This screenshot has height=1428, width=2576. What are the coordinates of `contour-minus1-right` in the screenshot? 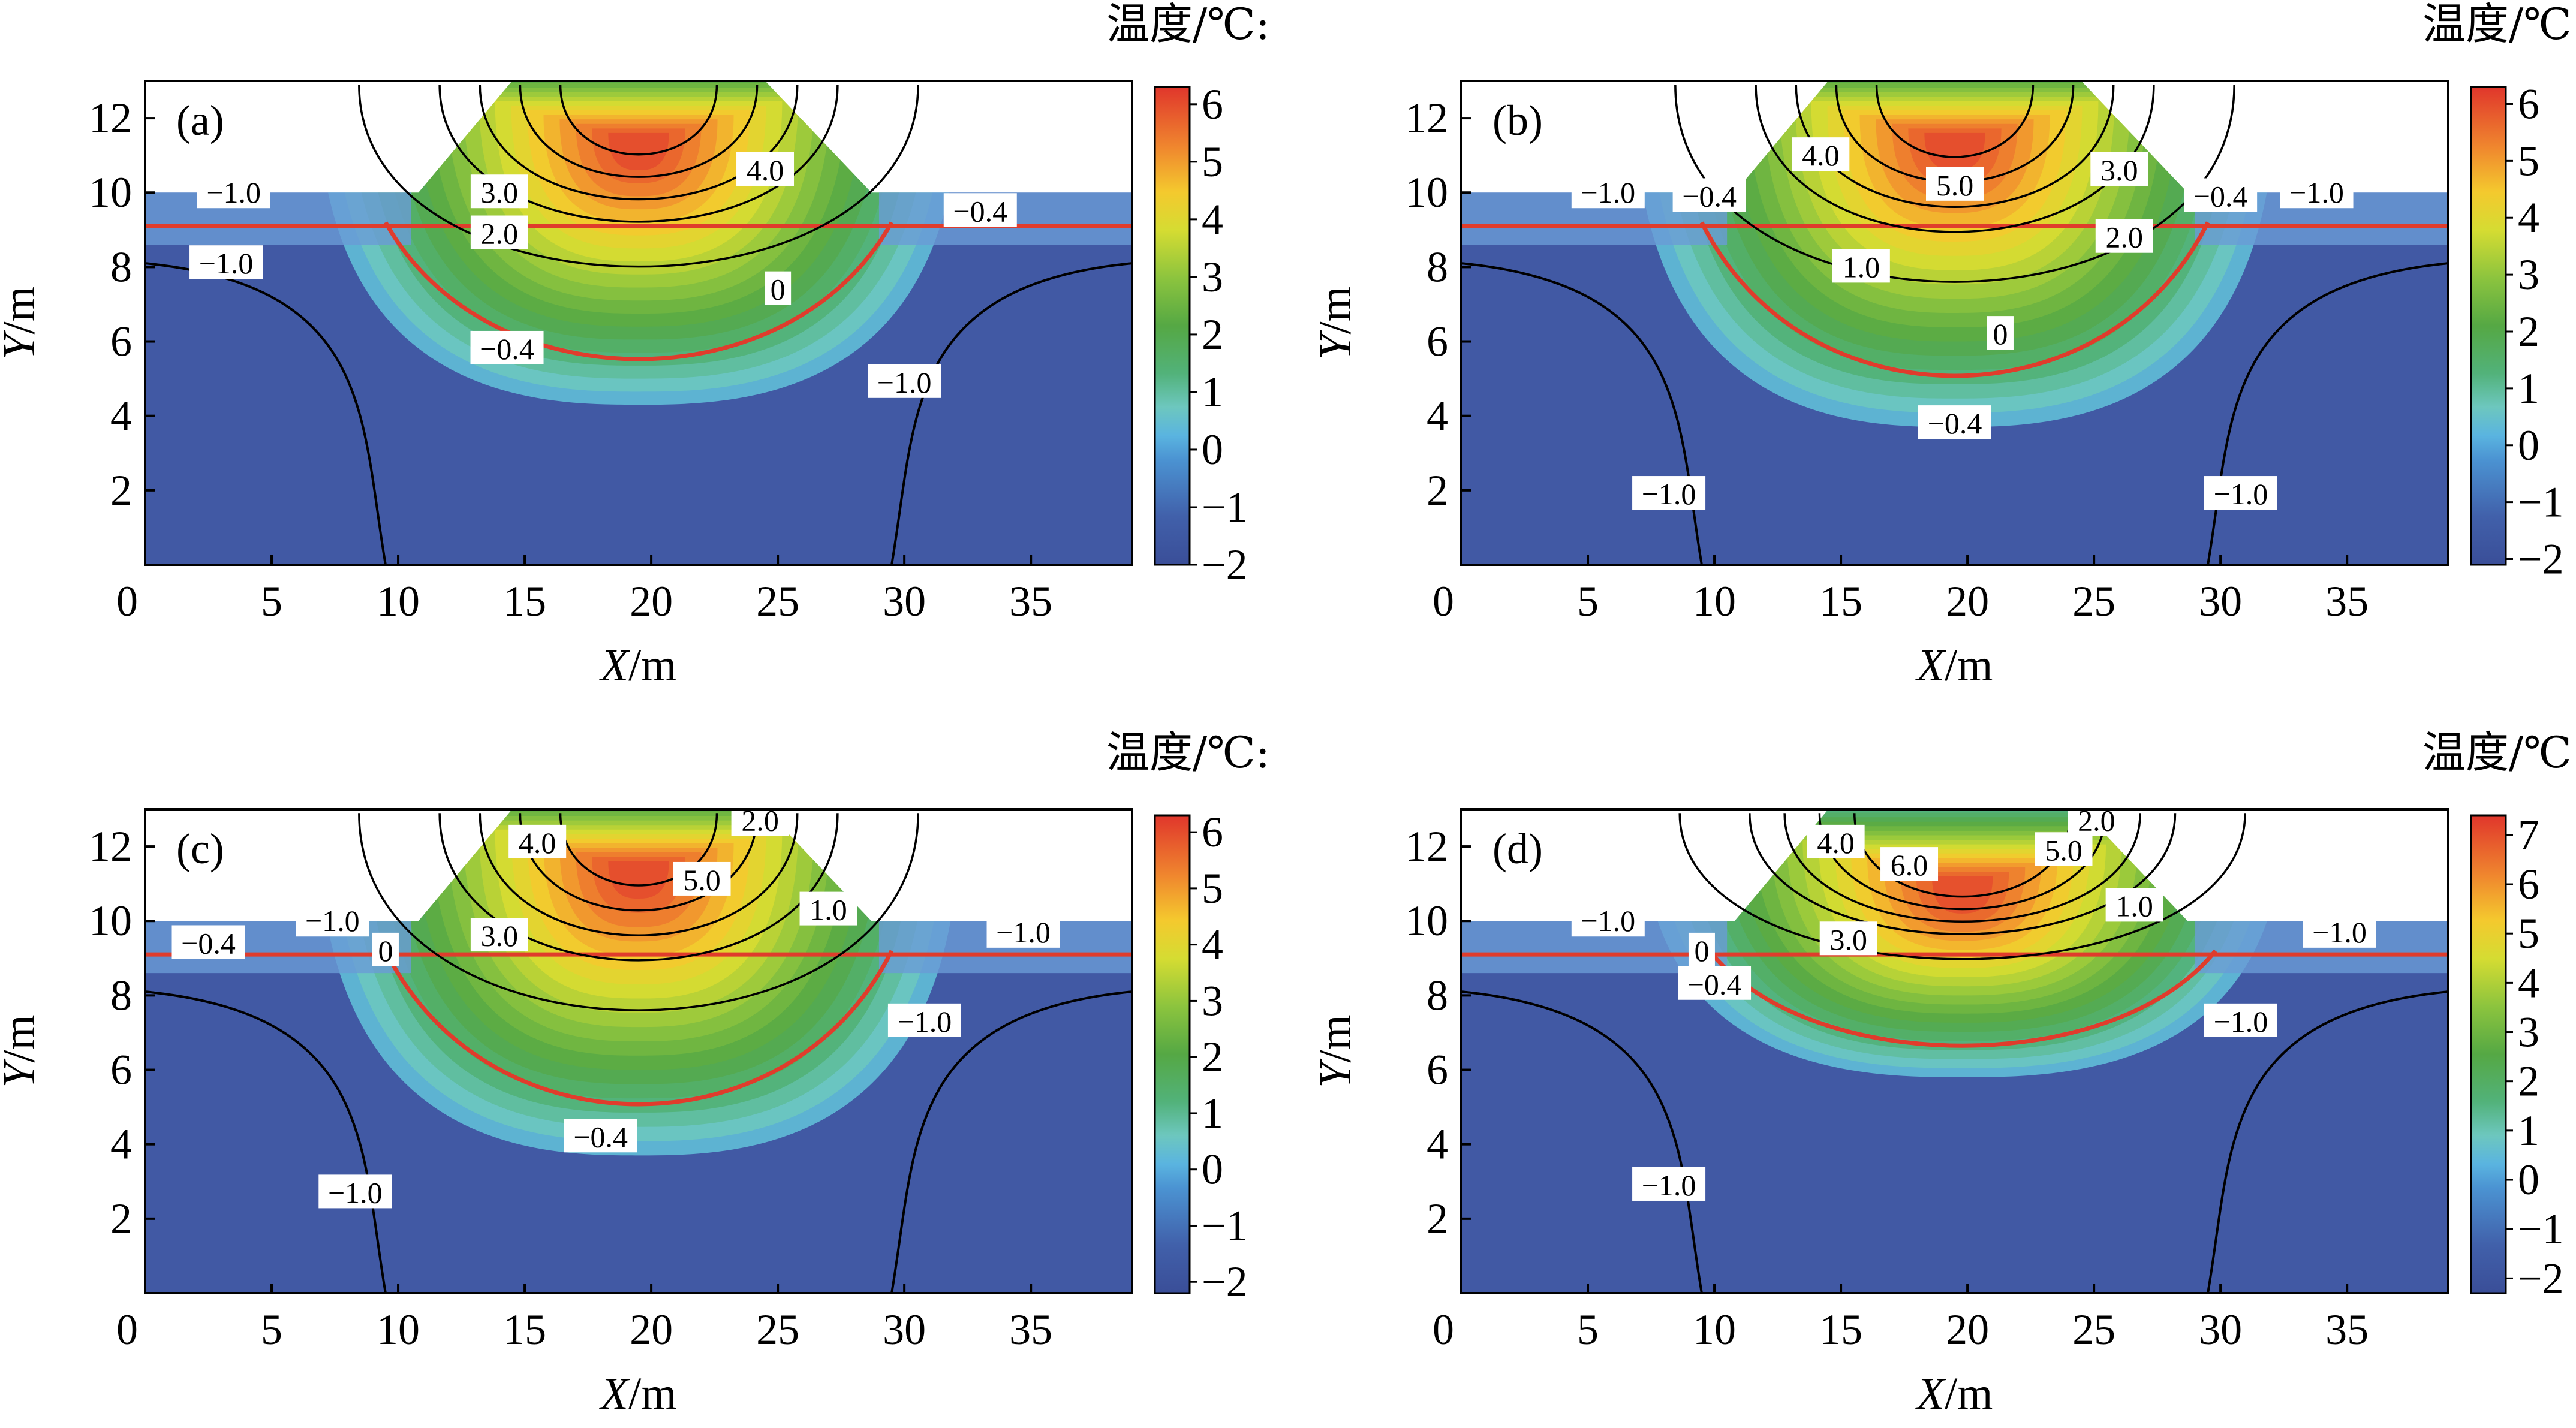 It's located at (1011, 1141).